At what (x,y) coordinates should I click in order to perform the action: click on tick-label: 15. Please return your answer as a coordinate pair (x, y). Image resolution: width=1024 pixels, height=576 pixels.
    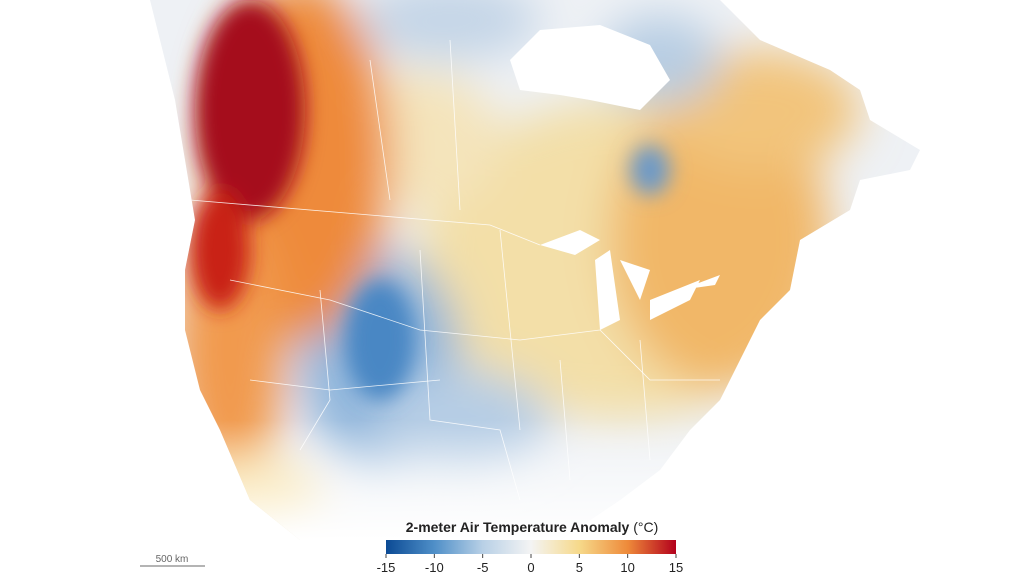
    Looking at the image, I should click on (676, 567).